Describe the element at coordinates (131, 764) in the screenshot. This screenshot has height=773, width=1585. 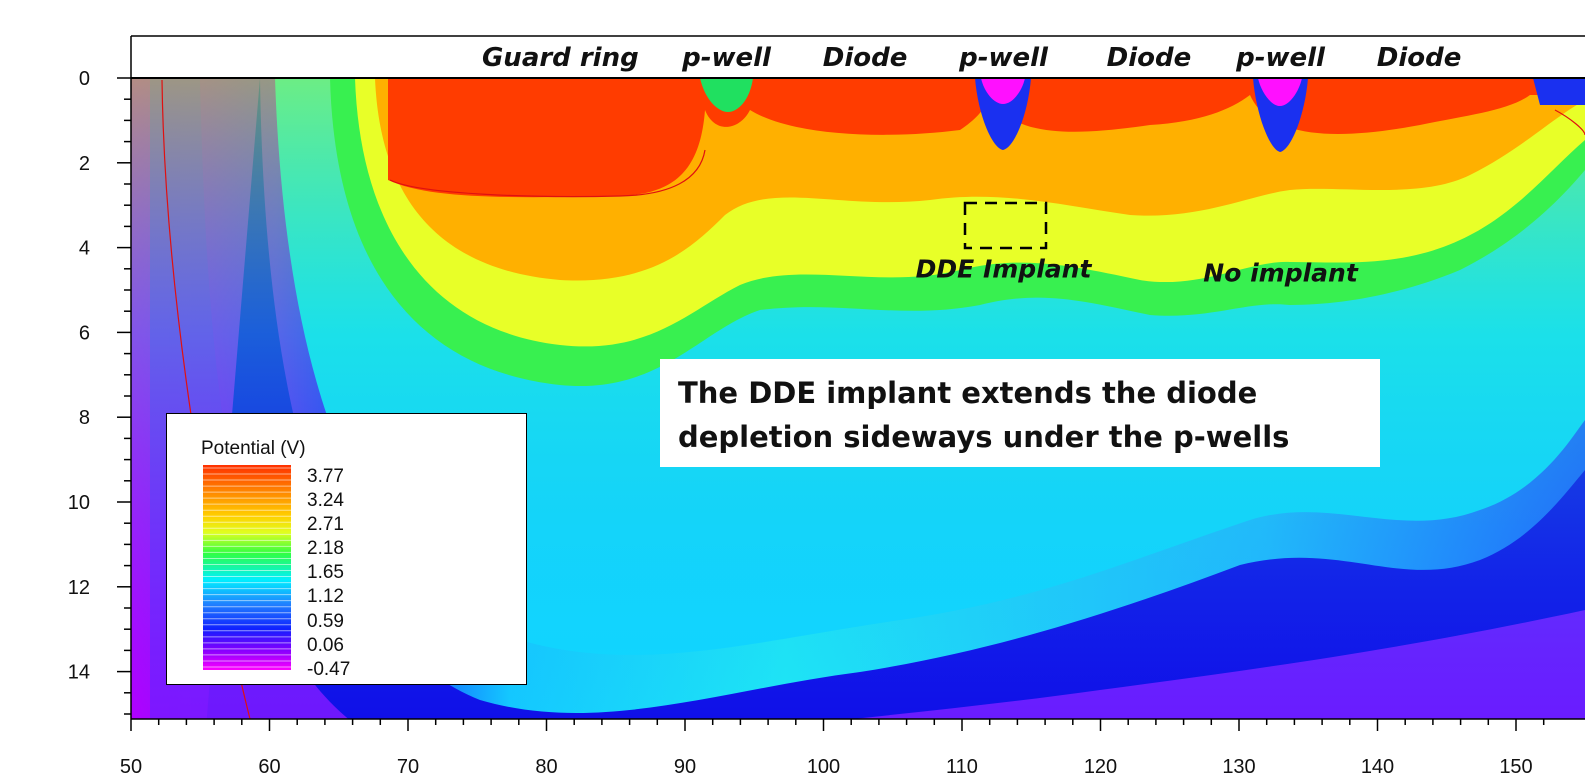
I see `x-tick-label: 50` at that location.